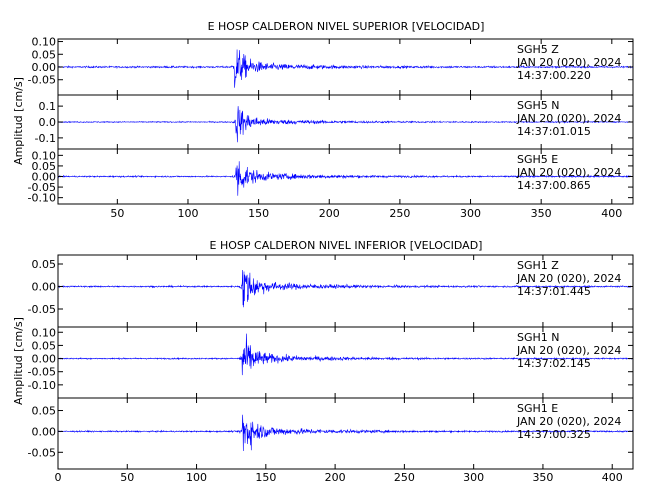 The image size is (650, 500). Describe the element at coordinates (42, 80) in the screenshot. I see `upper-sgh5-z-ytick-label: -0.05` at that location.